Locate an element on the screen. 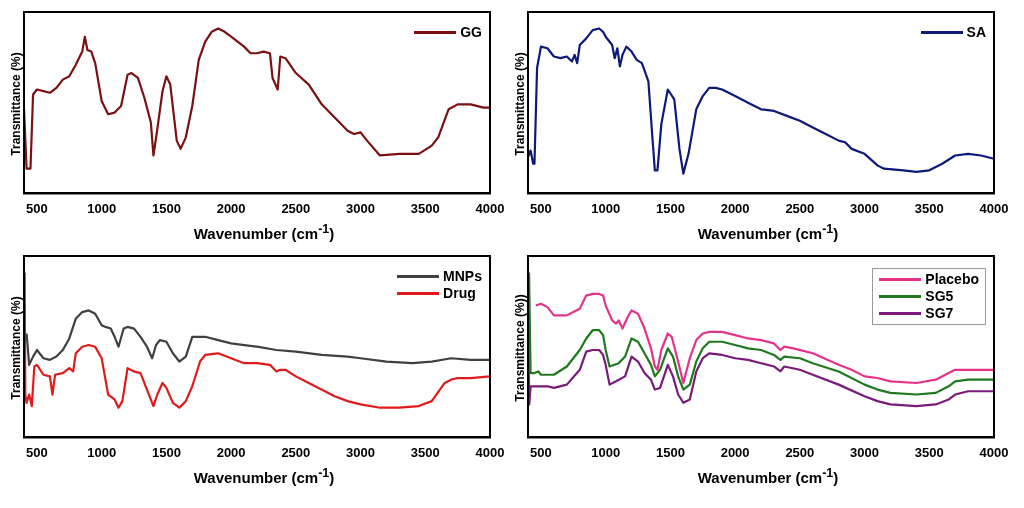 The height and width of the screenshot is (508, 1024). legend-label: SG5 is located at coordinates (939, 296).